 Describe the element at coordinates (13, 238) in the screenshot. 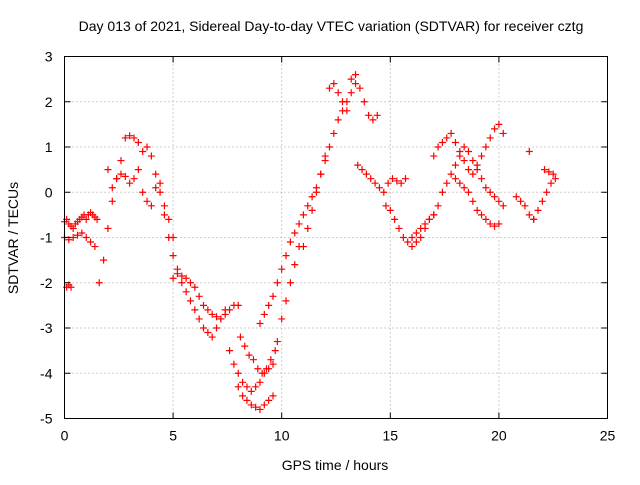

I see `y-axis-label: SDTVAR / TECUs` at that location.